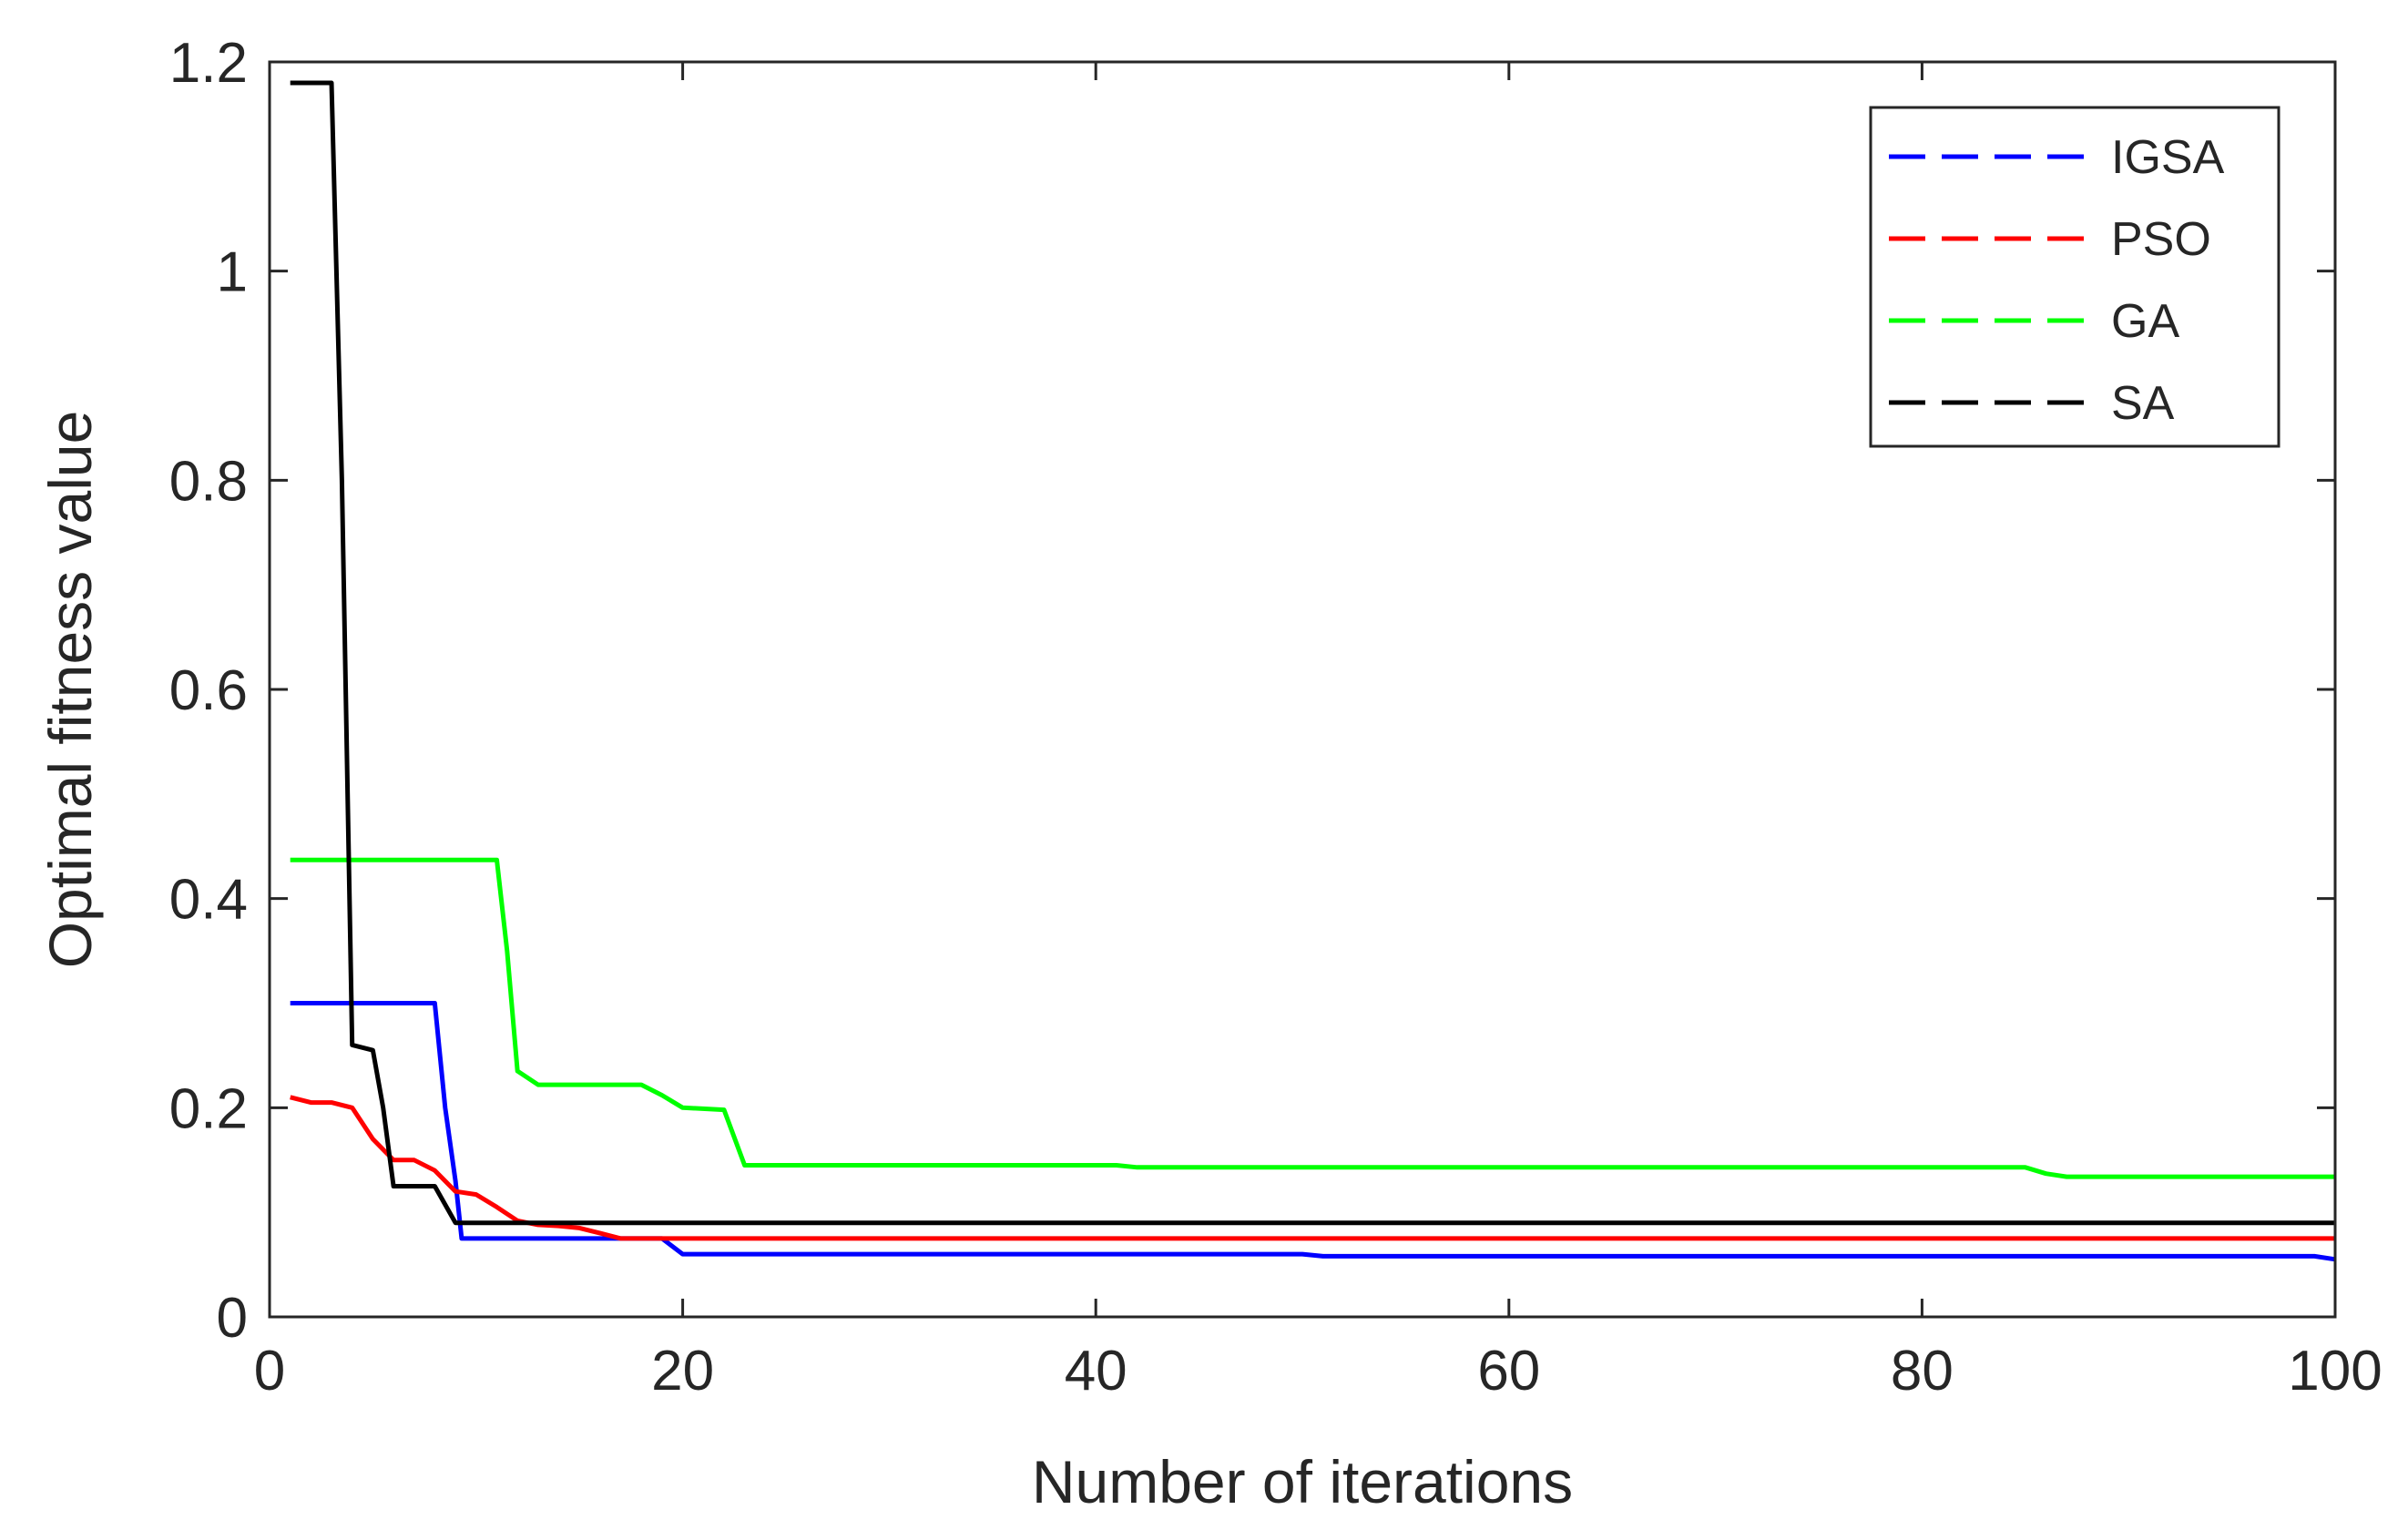 The image size is (2408, 1530). I want to click on legend-label-sa: SA, so click(2143, 404).